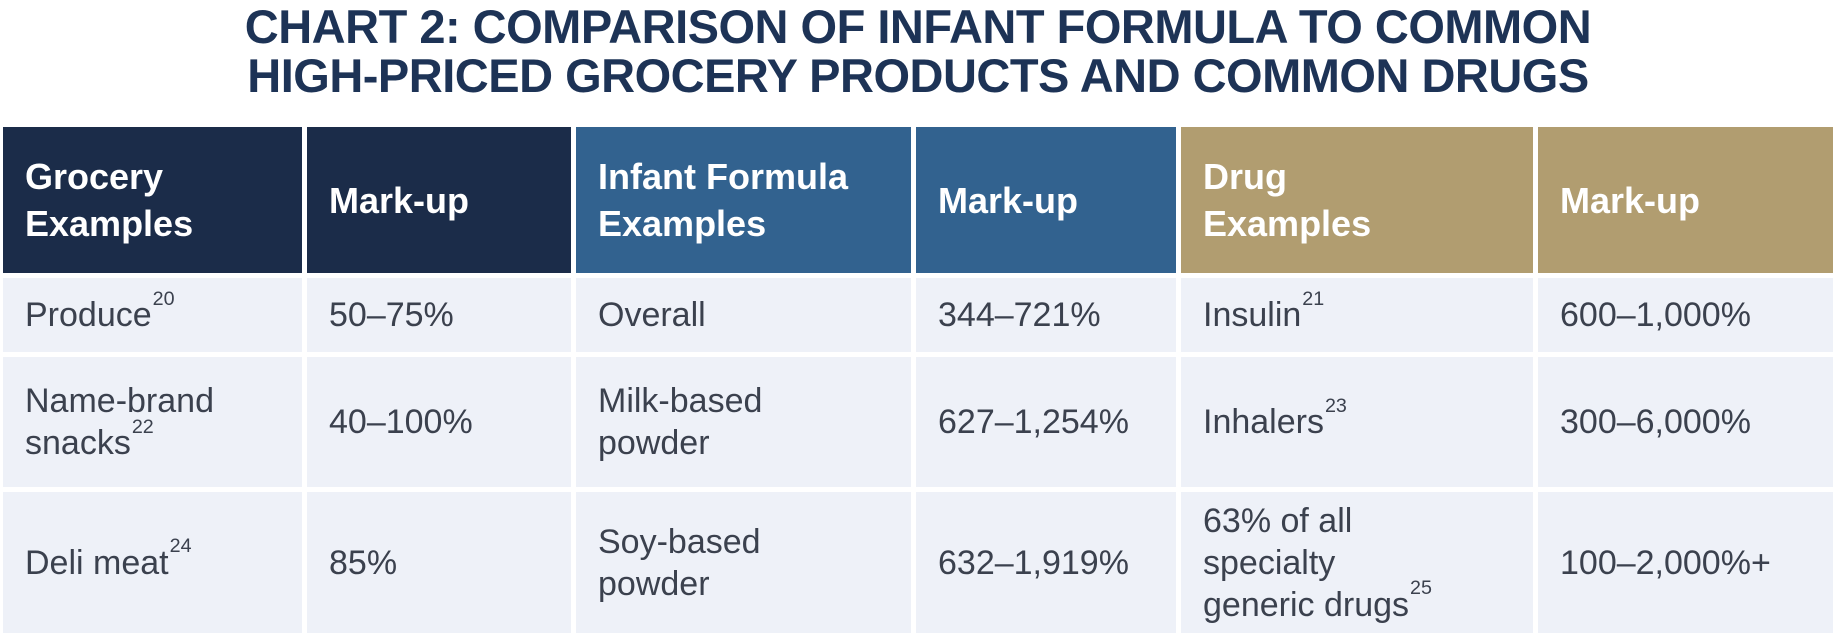 The width and height of the screenshot is (1836, 641). Describe the element at coordinates (723, 200) in the screenshot. I see `header-label: Infant Formula Examples` at that location.